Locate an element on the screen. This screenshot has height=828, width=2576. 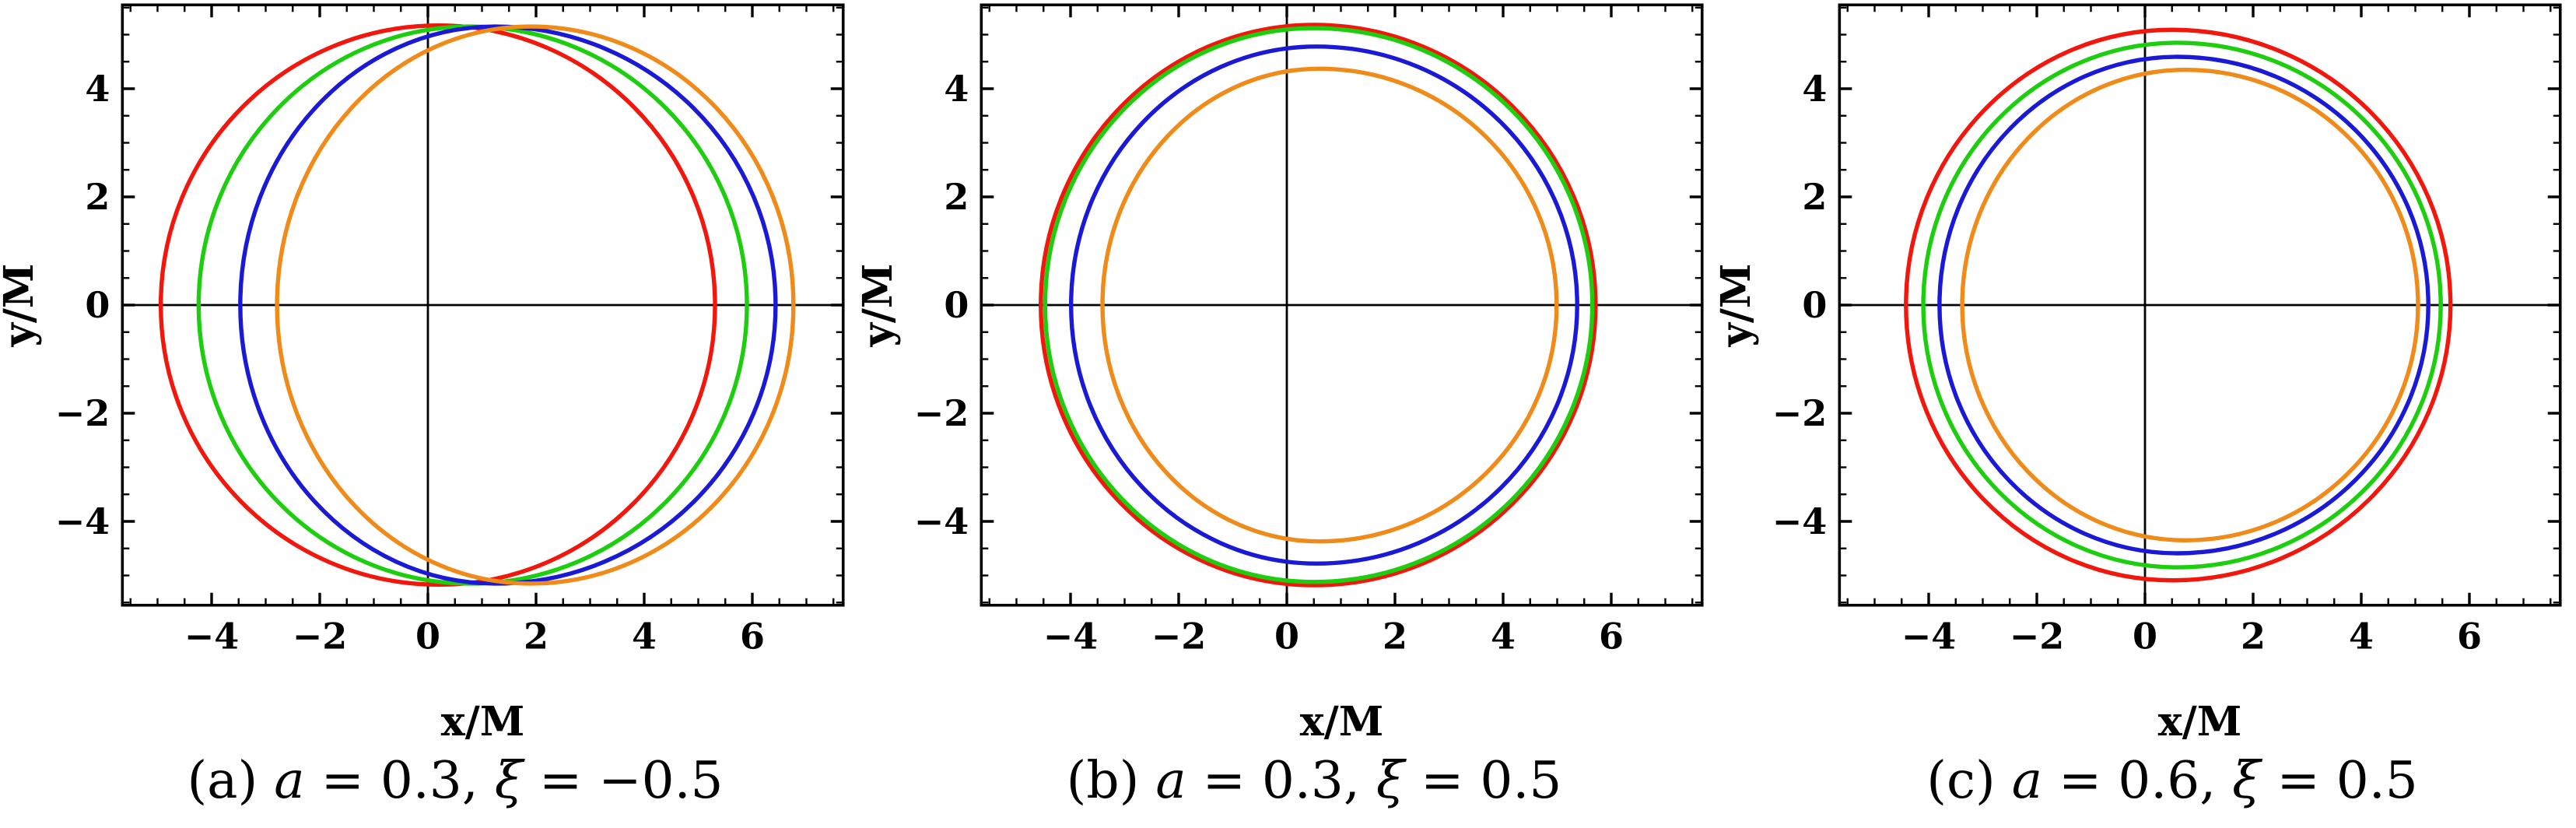
caption-b: (b) a = 0.3, ξ = 0.5 is located at coordinates (1313, 780).